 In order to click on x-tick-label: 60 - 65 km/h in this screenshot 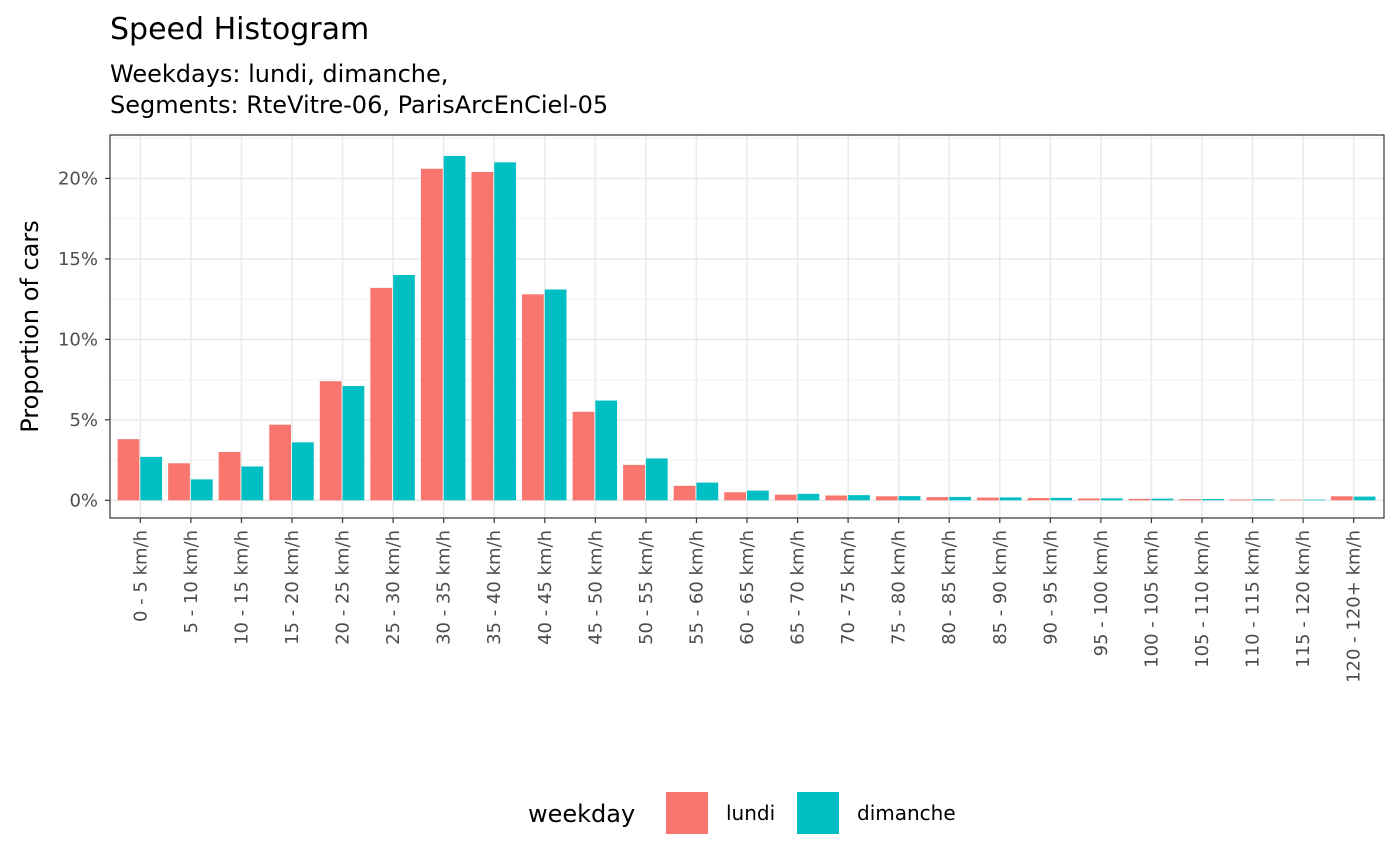, I will do `click(747, 587)`.